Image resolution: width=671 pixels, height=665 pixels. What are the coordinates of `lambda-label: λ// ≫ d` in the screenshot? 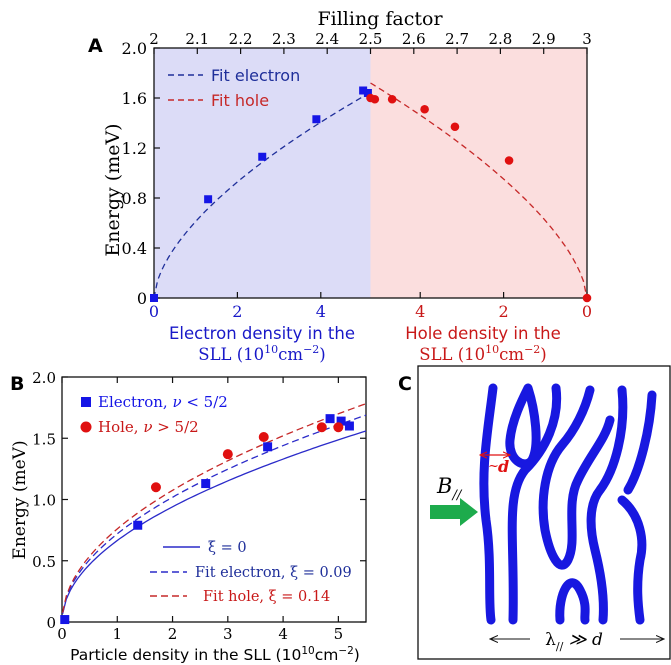 It's located at (574, 641).